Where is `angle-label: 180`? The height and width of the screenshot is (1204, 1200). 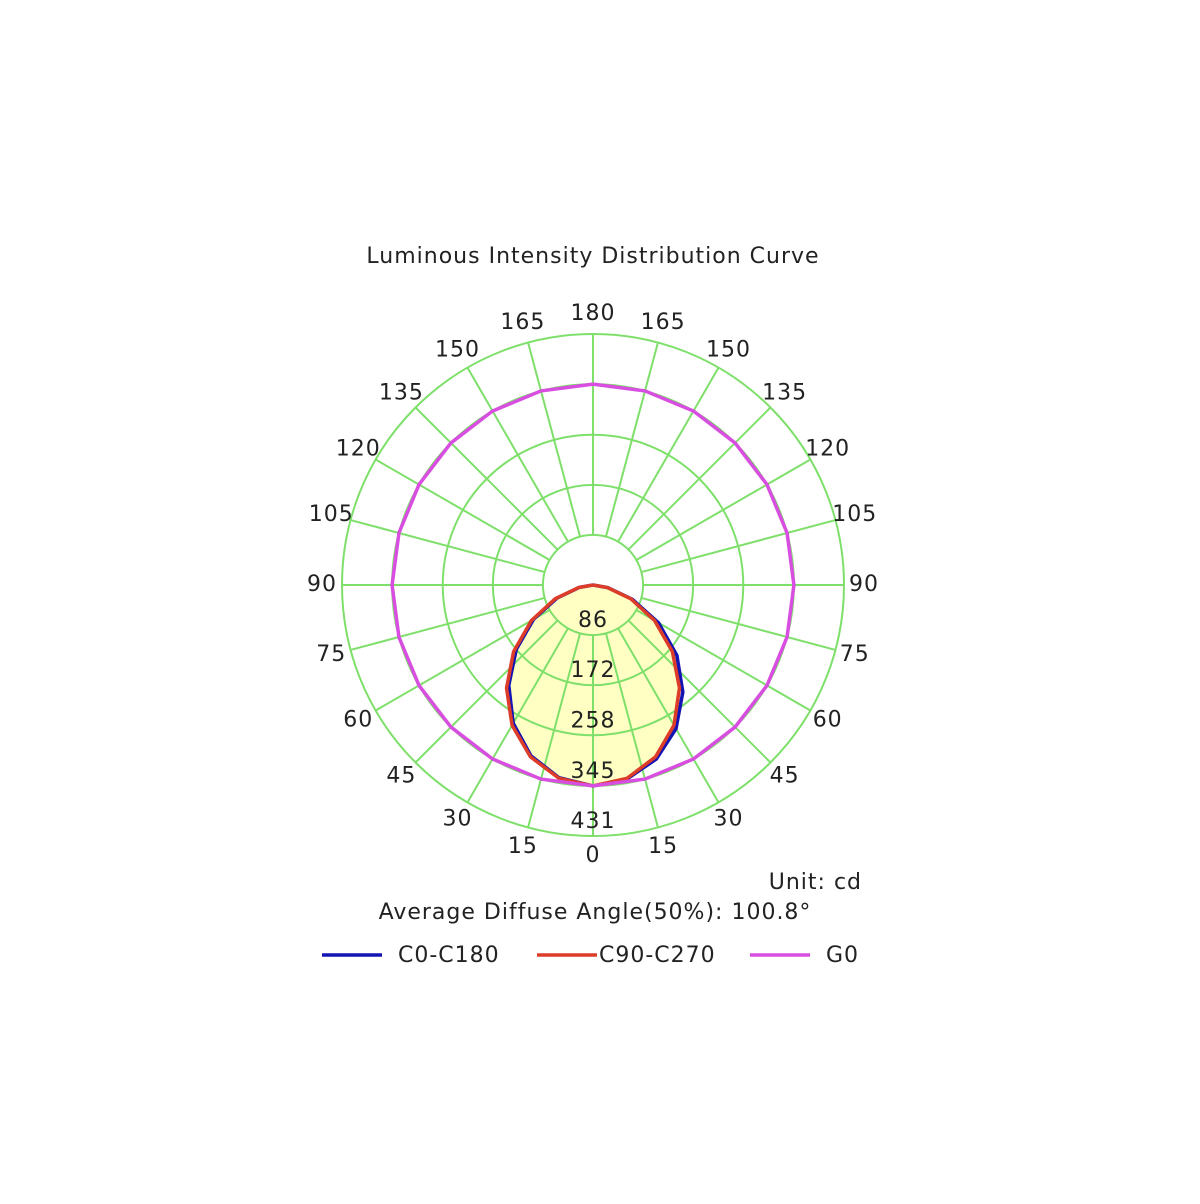
angle-label: 180 is located at coordinates (593, 313).